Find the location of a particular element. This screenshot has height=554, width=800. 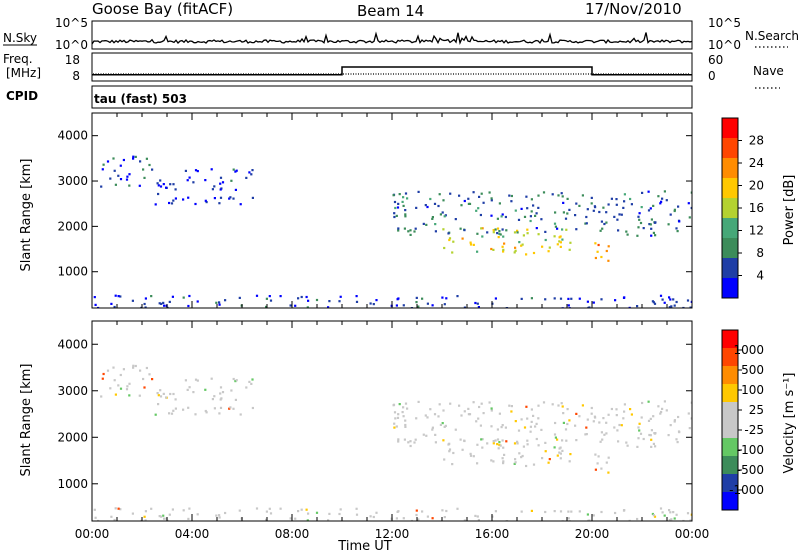

power-ytick-label: 1000 is located at coordinates (72, 272).